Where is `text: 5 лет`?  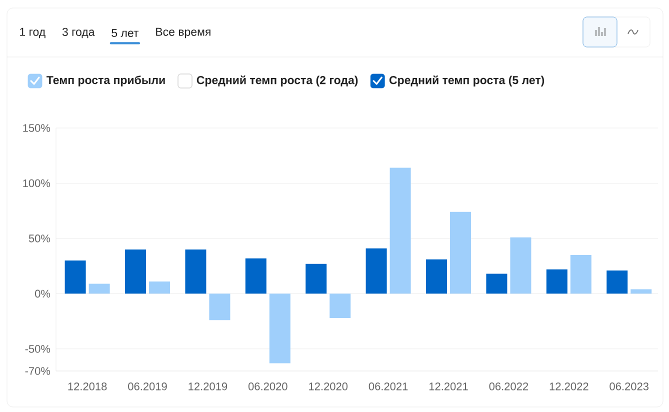
text: 5 лет is located at coordinates (125, 32).